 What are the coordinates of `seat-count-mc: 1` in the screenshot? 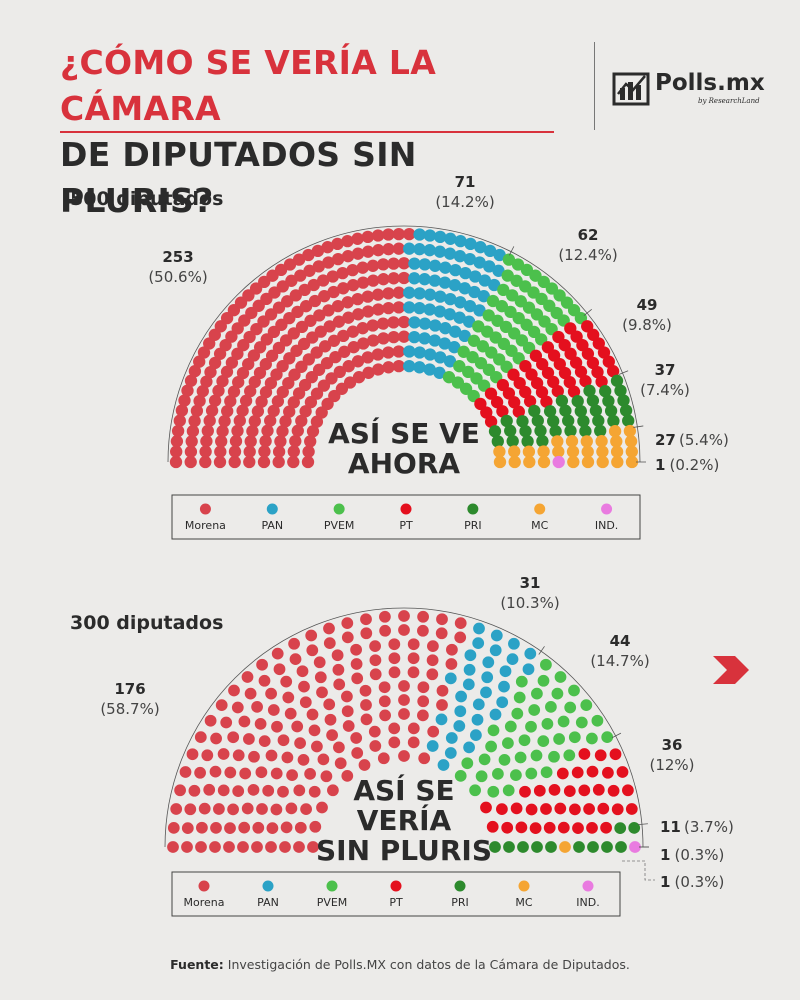 It's located at (665, 882).